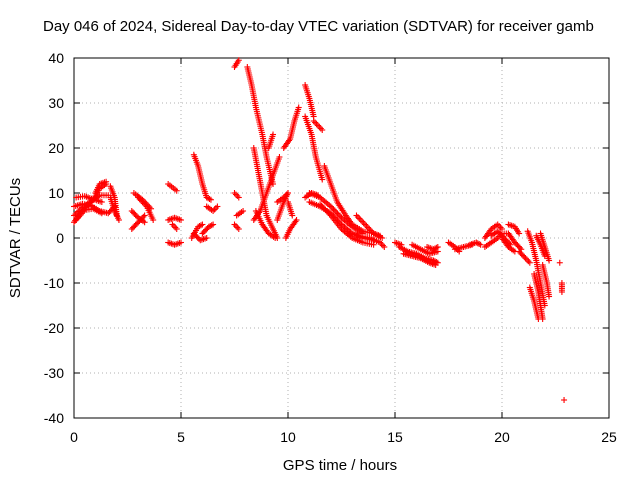 This screenshot has width=640, height=480. I want to click on y-tick-label: 20, so click(56, 148).